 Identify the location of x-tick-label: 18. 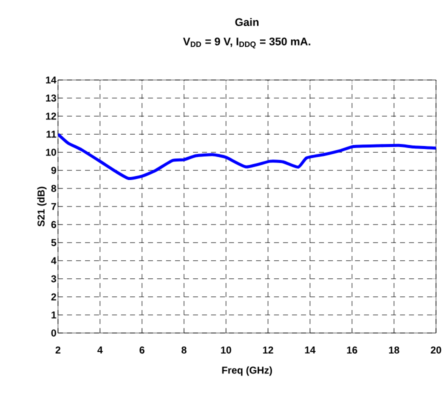
(394, 350).